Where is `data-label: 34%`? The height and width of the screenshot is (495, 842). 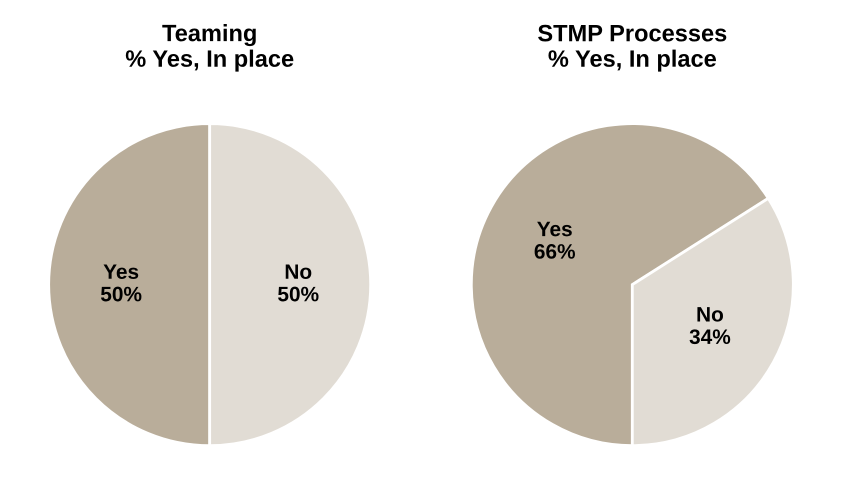
data-label: 34% is located at coordinates (710, 336).